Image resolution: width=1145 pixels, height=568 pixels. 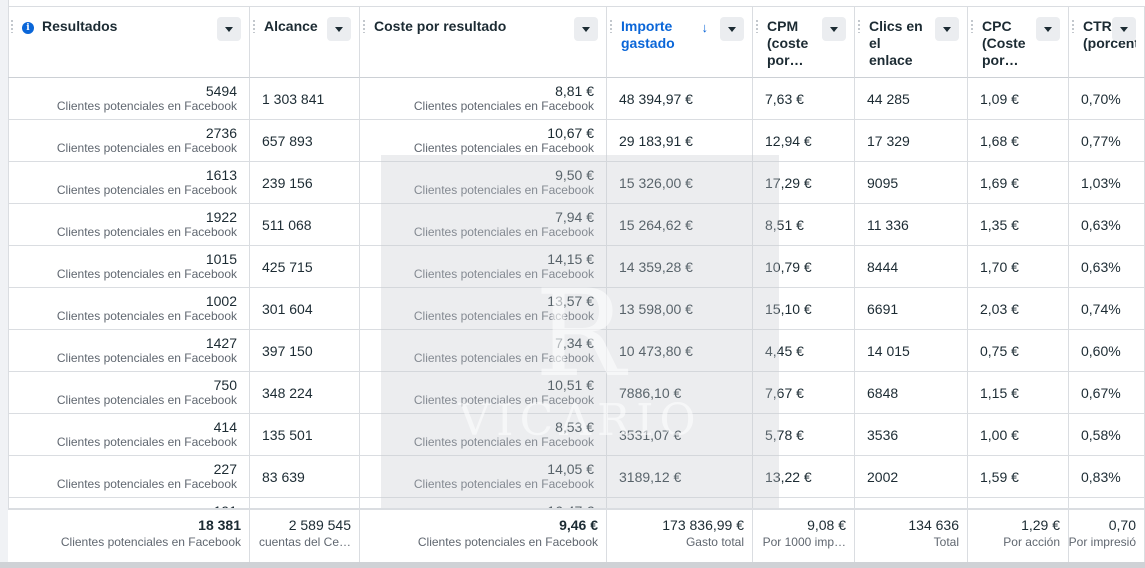 I want to click on horizontal-scrollbar, so click(x=572, y=565).